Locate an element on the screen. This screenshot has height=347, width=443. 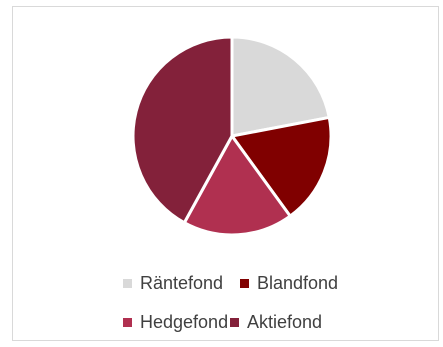
legend-item-aktiefond: Aktiefond is located at coordinates (276, 322).